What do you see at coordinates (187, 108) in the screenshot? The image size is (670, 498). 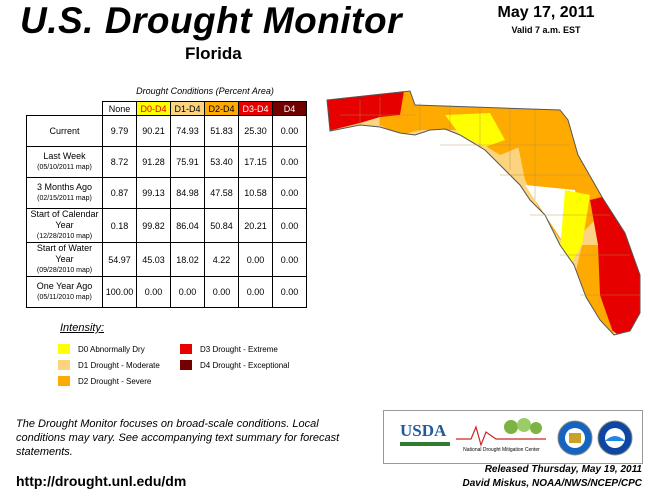 I see `column-header: D1-D4` at bounding box center [187, 108].